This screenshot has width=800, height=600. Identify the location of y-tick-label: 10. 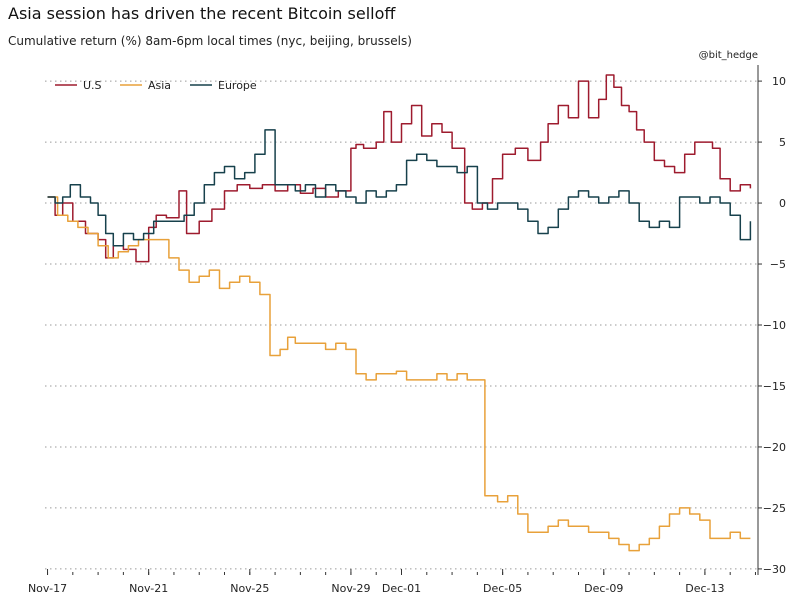
(779, 81).